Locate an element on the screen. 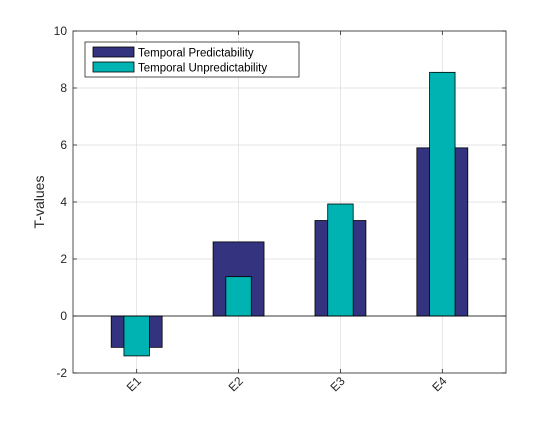 This screenshot has width=560, height=425. y-tick-label: 8 is located at coordinates (63, 88).